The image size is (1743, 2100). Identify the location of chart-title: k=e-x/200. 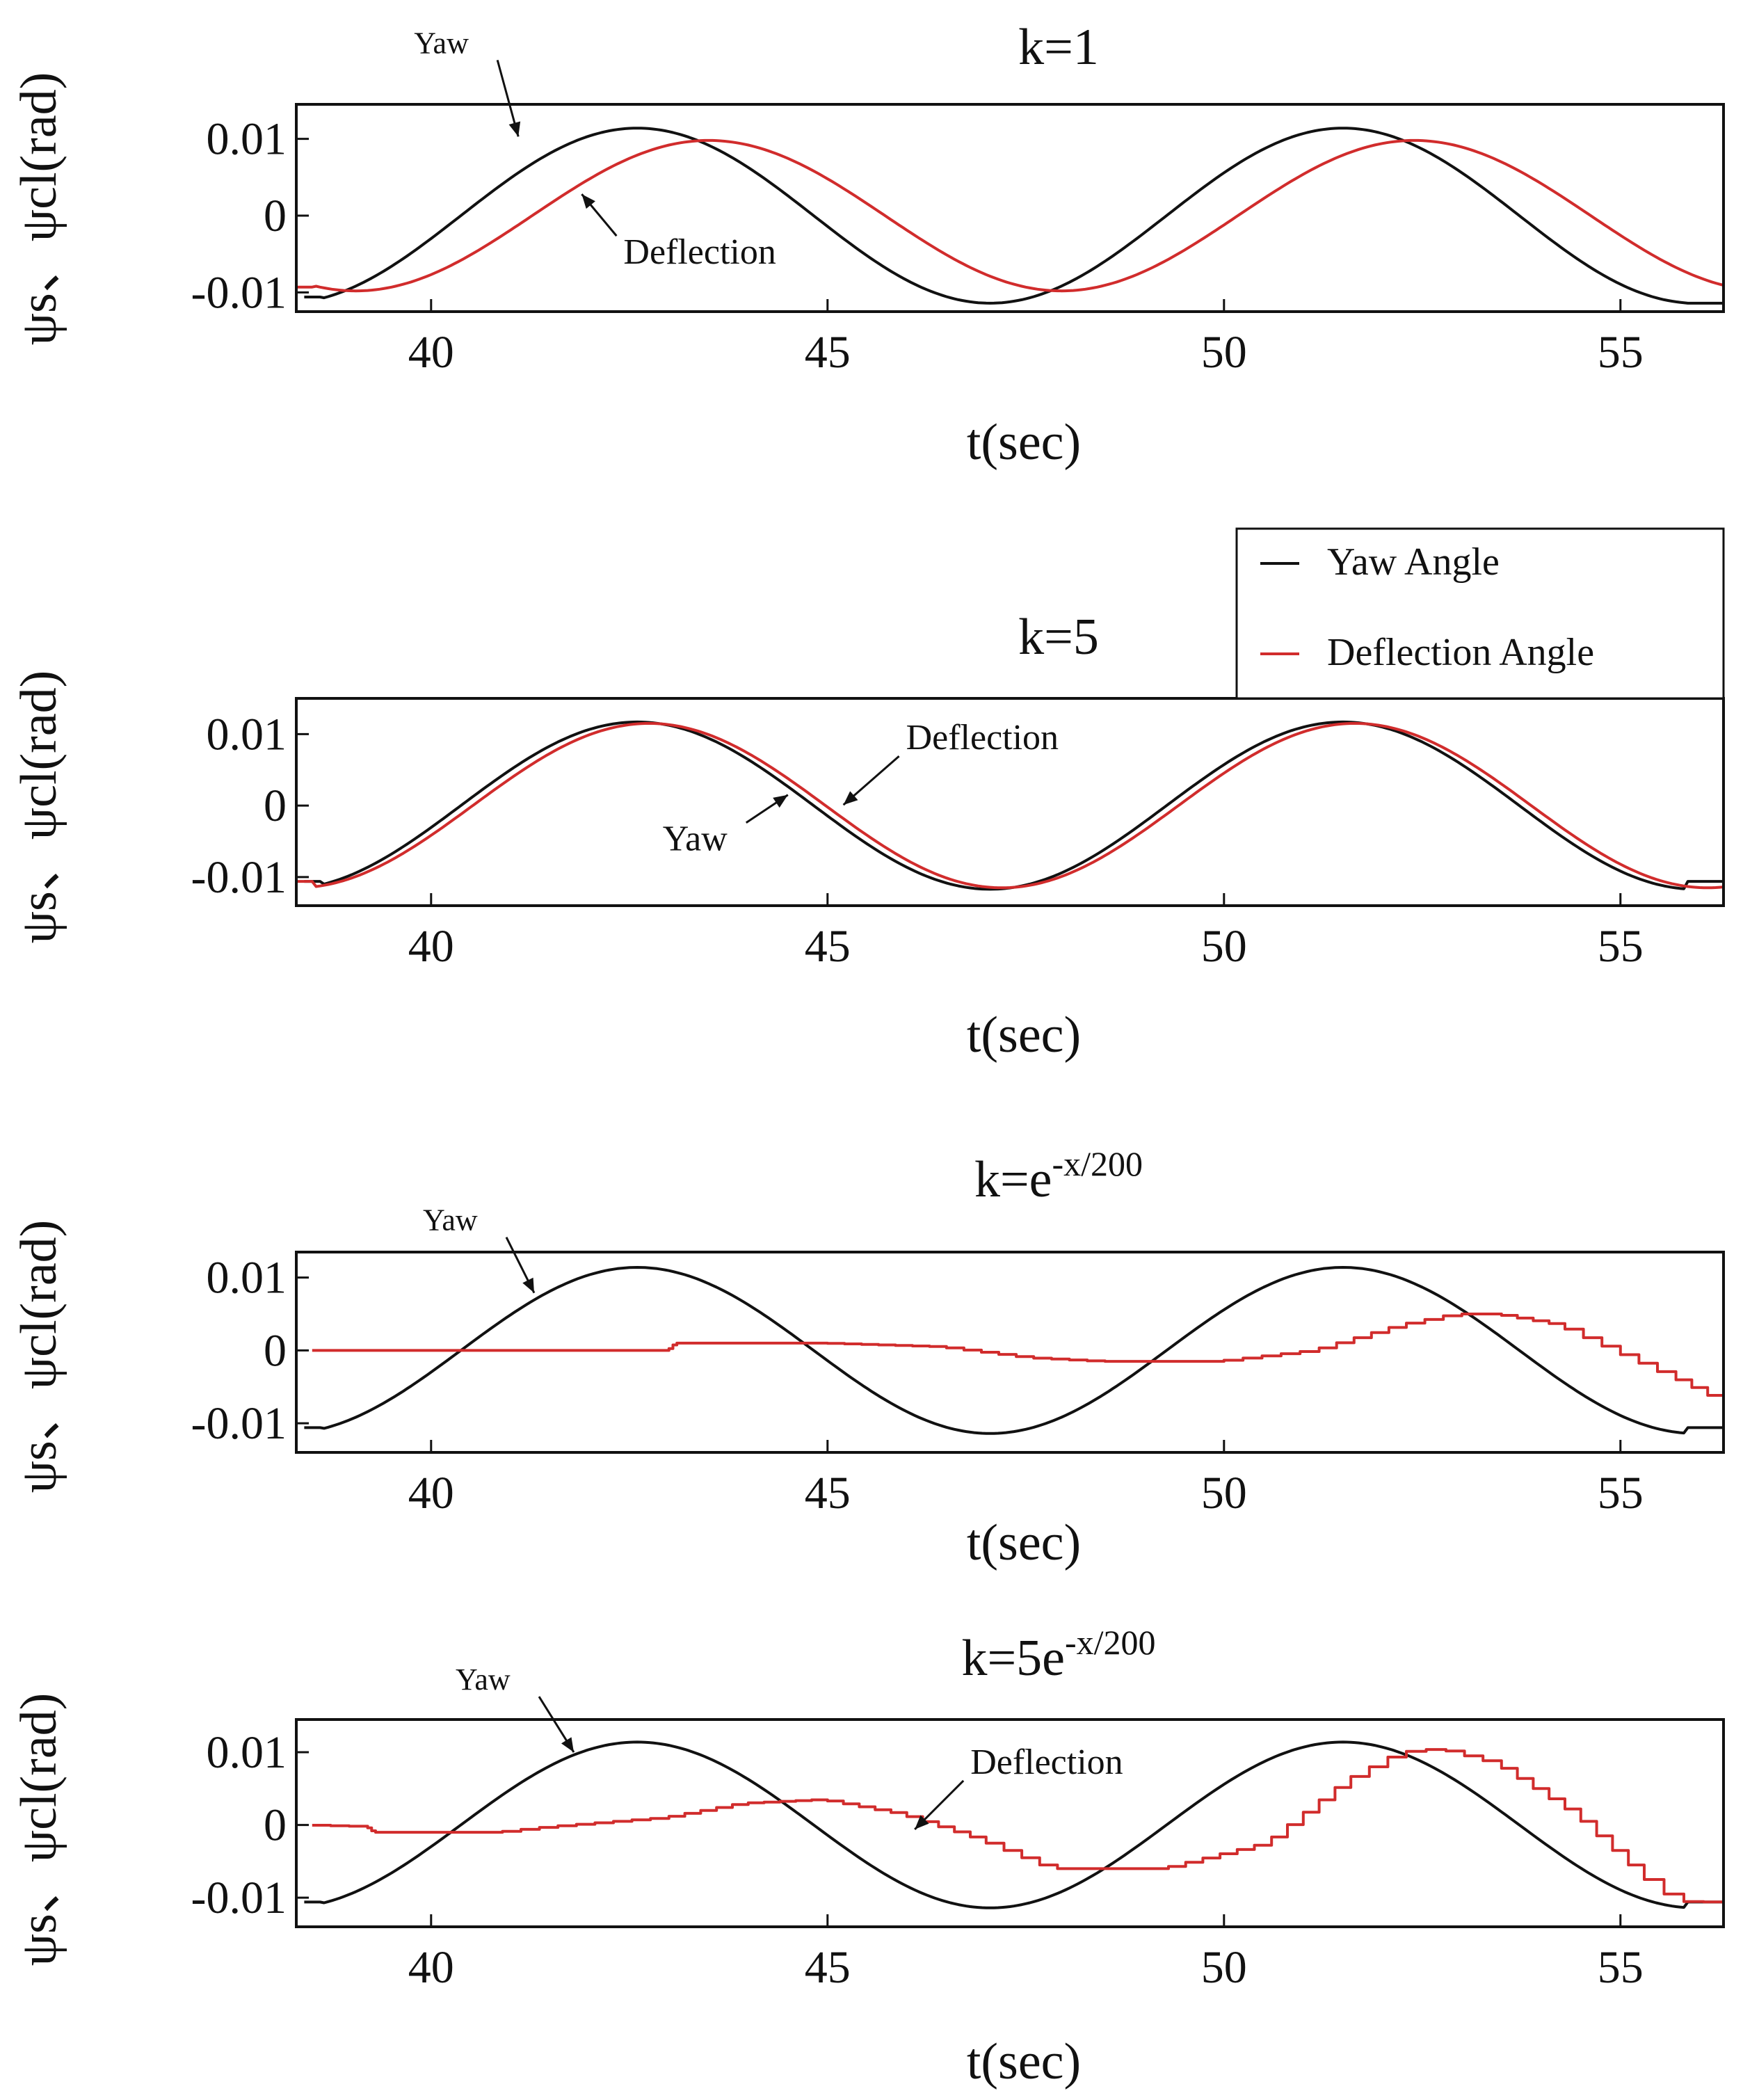
(1058, 1176).